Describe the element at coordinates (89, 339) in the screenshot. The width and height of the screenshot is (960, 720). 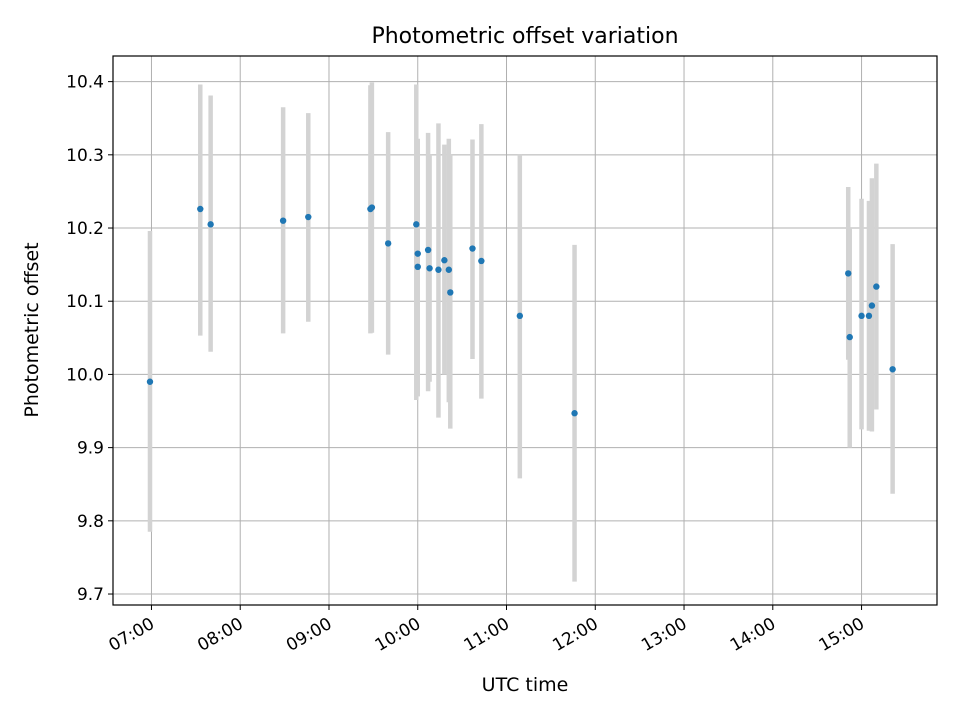
I see `y-axis: 9.7 9.8 9.9 10.0 10.1 10.2 10.3 10.4` at that location.